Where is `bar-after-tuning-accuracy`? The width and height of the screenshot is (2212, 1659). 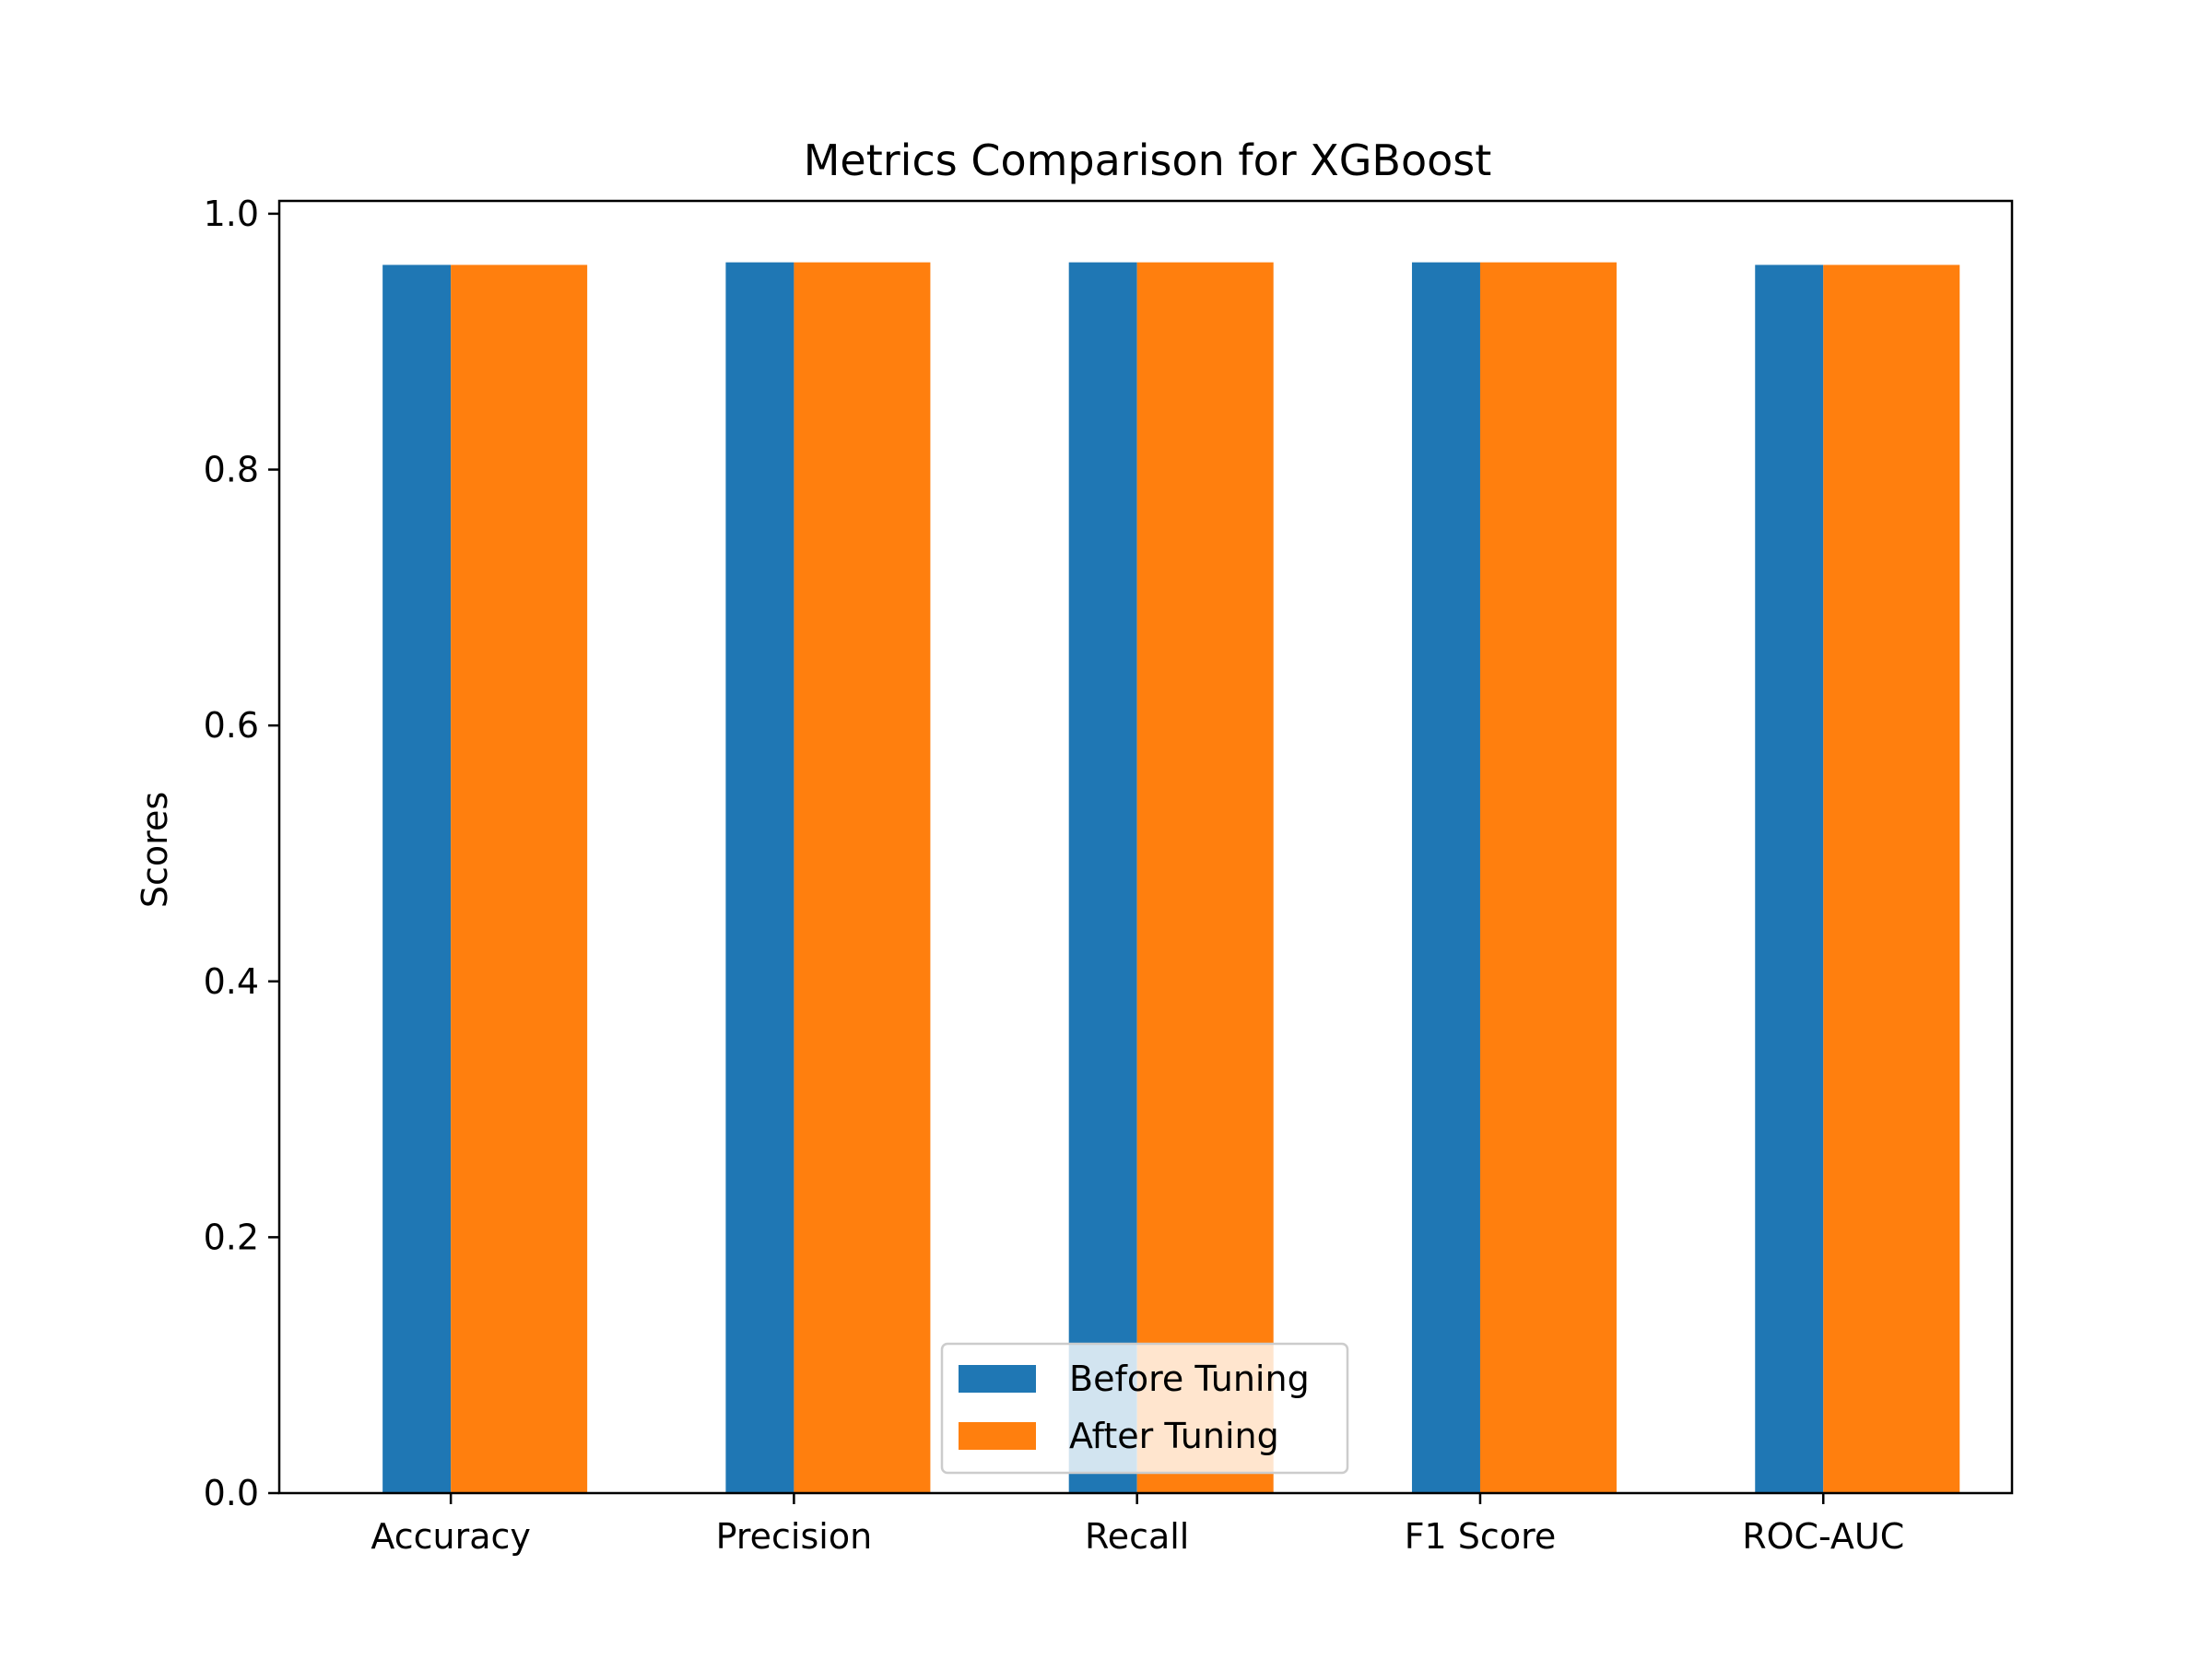 bar-after-tuning-accuracy is located at coordinates (519, 879).